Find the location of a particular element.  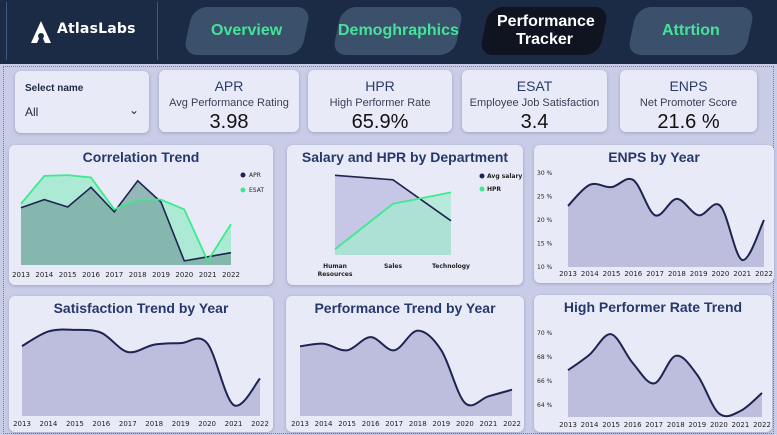

esat-line is located at coordinates (126, 218).